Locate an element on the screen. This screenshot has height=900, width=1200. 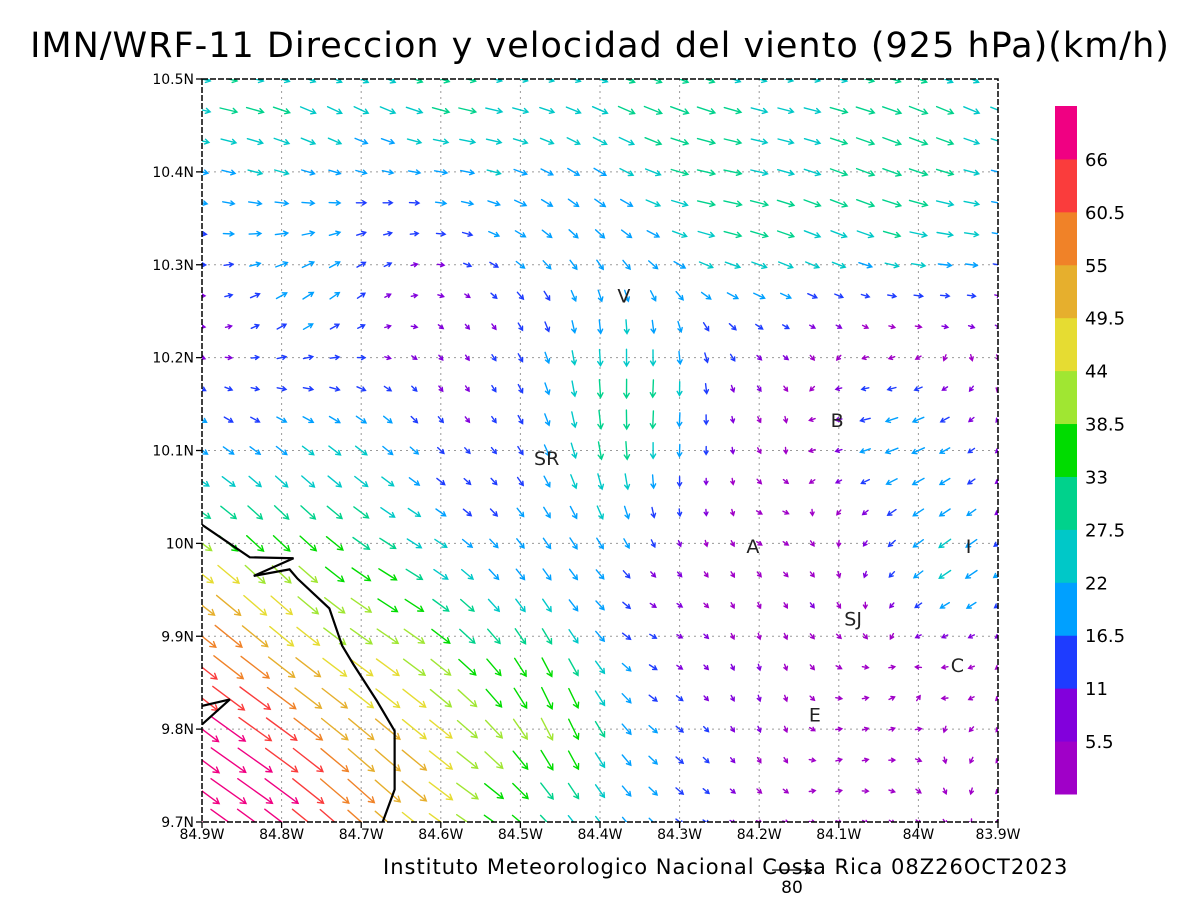
station-label: I is located at coordinates (969, 547).